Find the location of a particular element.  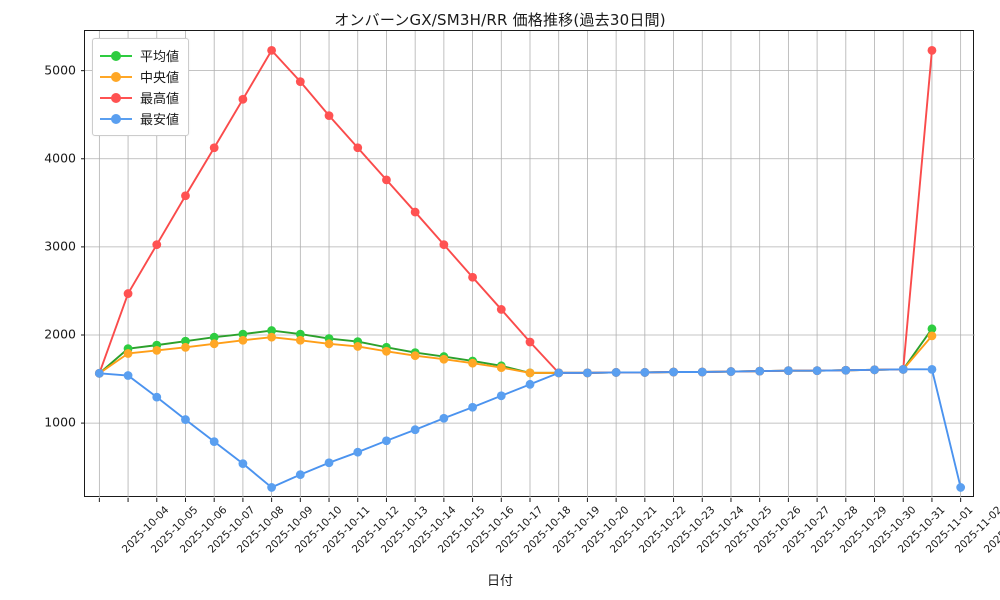

chart-legend: 平均値 中央値 最高値 最安値 is located at coordinates (141, 87).